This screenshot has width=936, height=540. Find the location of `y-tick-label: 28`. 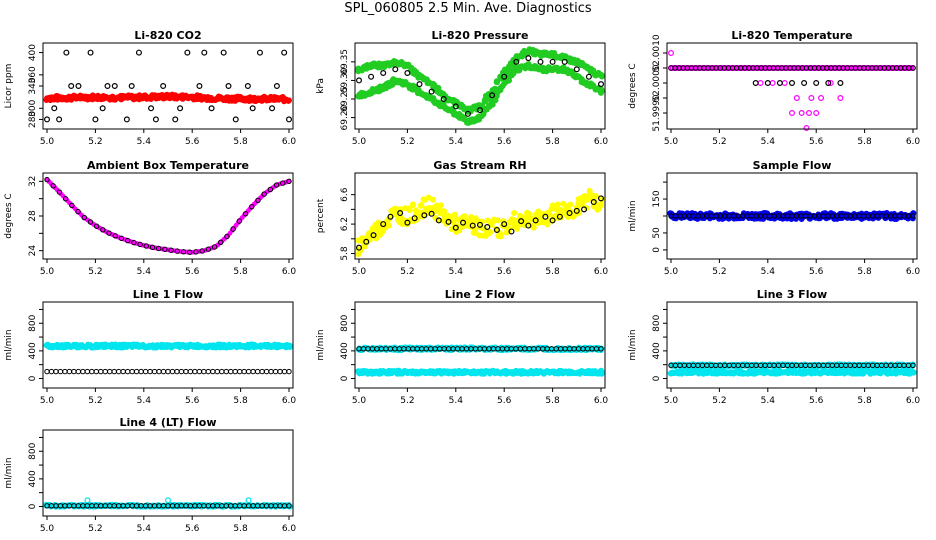

y-tick-label: 28 is located at coordinates (33, 216).